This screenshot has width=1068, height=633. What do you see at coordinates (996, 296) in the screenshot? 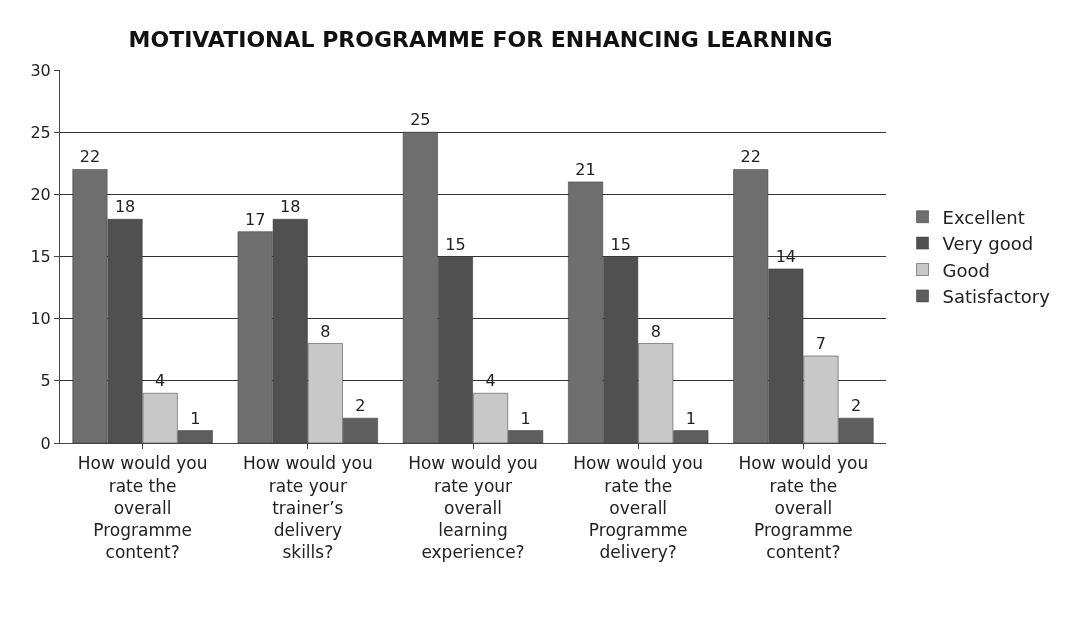
I see `legend-label: Satisfactory` at bounding box center [996, 296].